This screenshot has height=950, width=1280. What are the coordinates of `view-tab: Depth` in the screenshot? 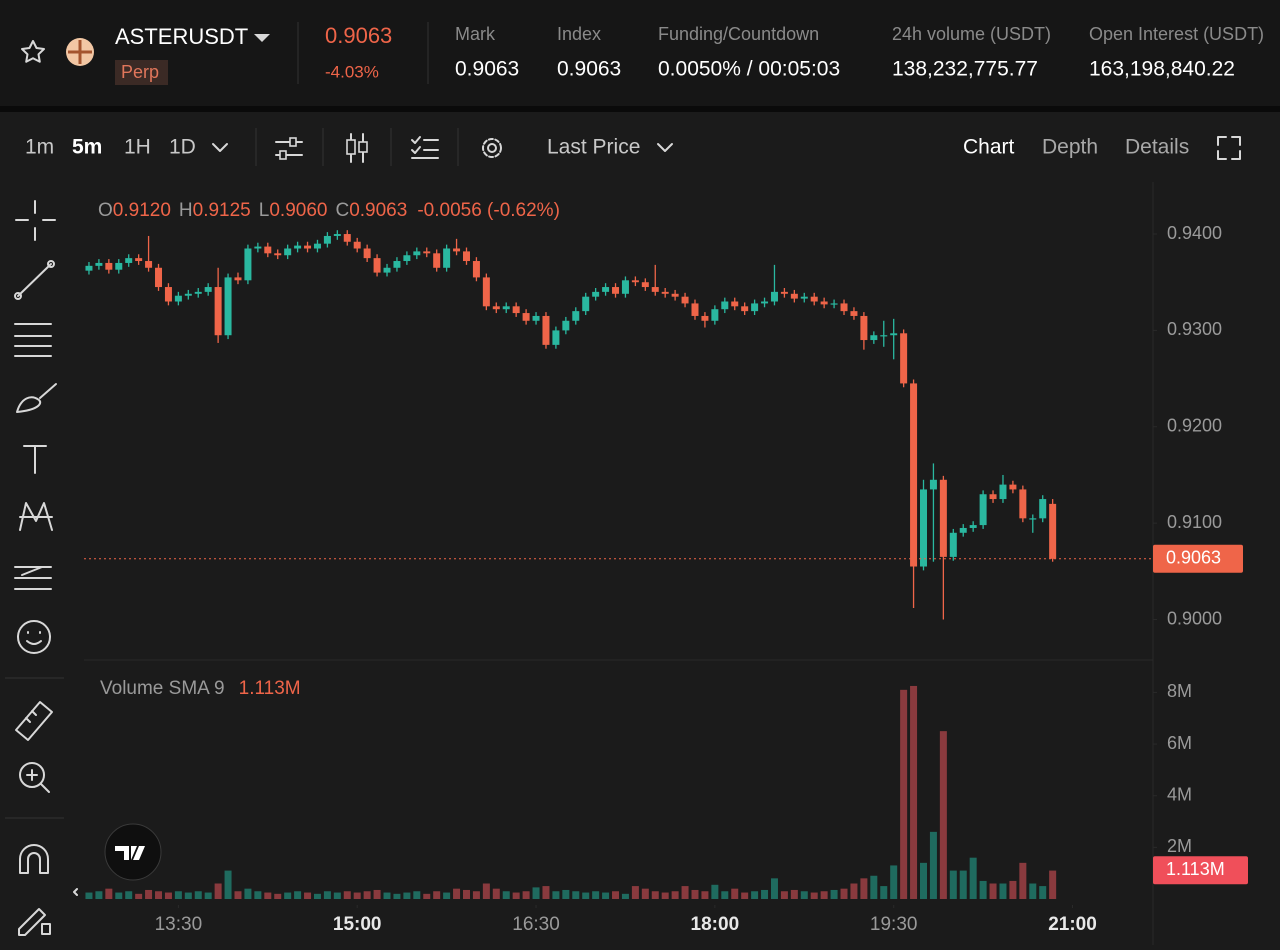 It's located at (1070, 147).